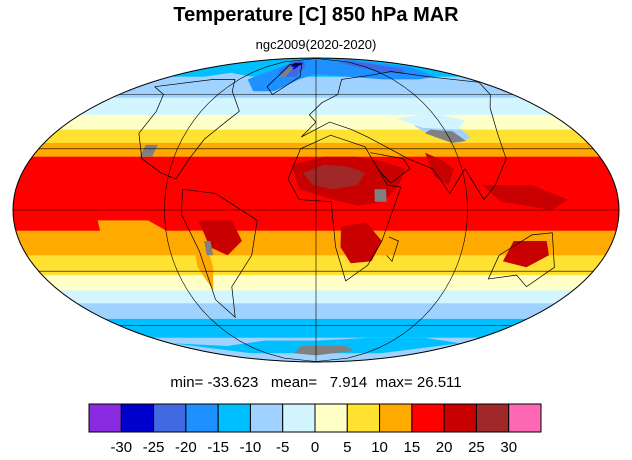 The image size is (632, 460). What do you see at coordinates (508, 447) in the screenshot?
I see `colorbar-tick-label: 30` at bounding box center [508, 447].